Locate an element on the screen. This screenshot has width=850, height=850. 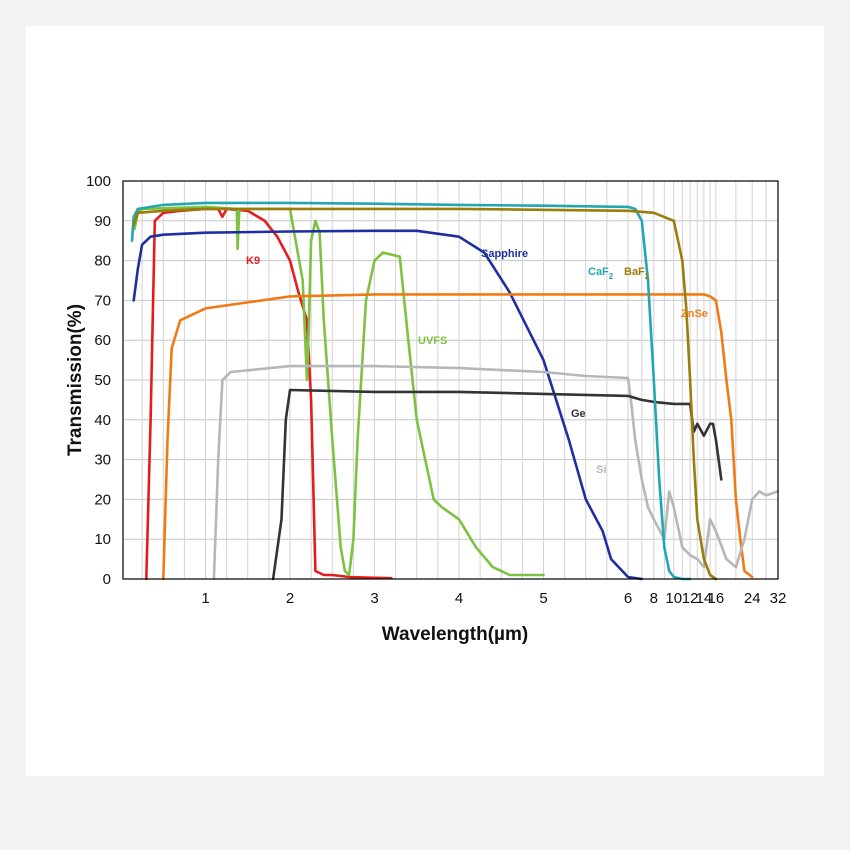
y-tick-label: 50 is located at coordinates (102, 380).